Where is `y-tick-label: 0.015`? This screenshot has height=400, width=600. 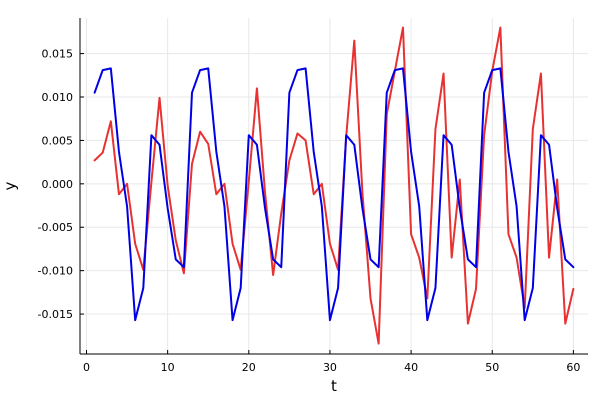
y-tick-label: 0.015 is located at coordinates (58, 54).